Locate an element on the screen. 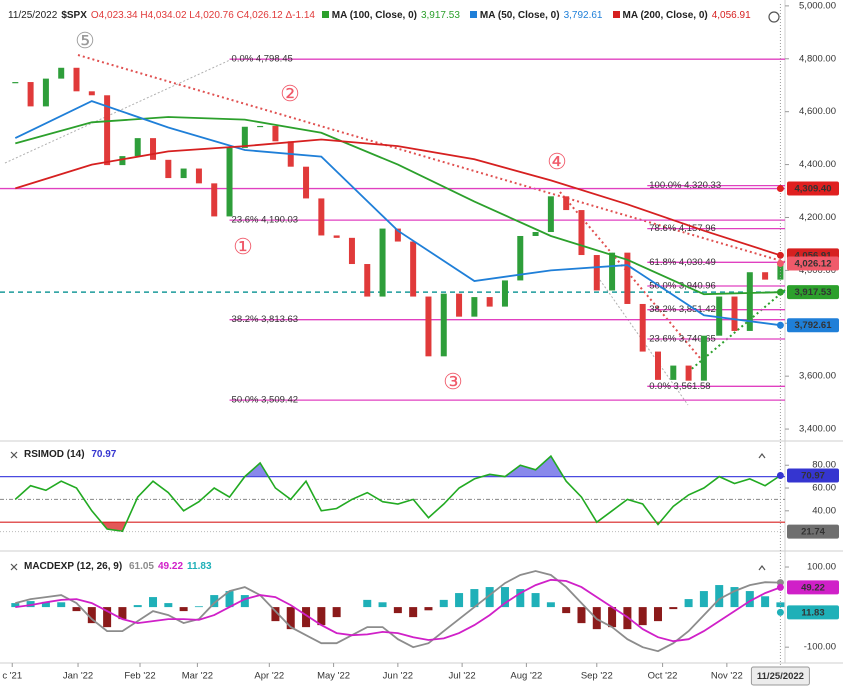  value-box-label: 21.74 is located at coordinates (813, 532).